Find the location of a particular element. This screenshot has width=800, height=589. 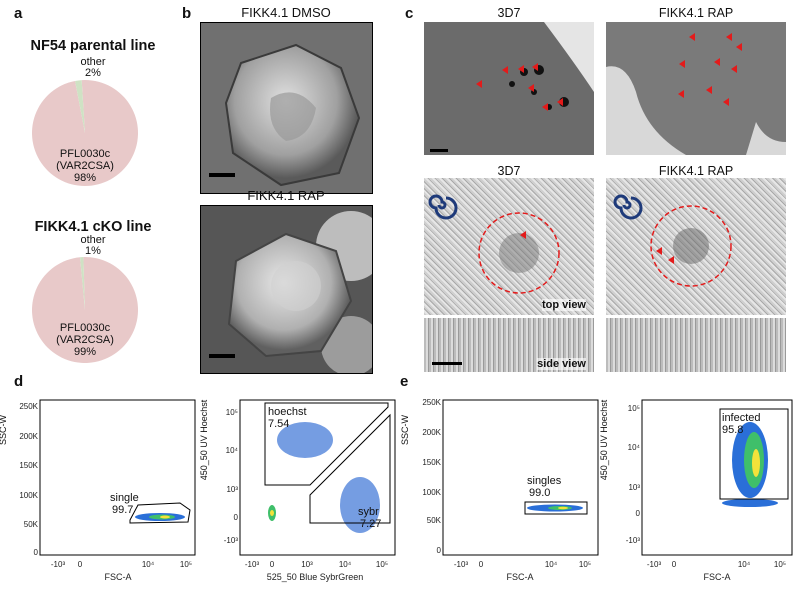

d1-ytick: 150K is located at coordinates (28, 465).